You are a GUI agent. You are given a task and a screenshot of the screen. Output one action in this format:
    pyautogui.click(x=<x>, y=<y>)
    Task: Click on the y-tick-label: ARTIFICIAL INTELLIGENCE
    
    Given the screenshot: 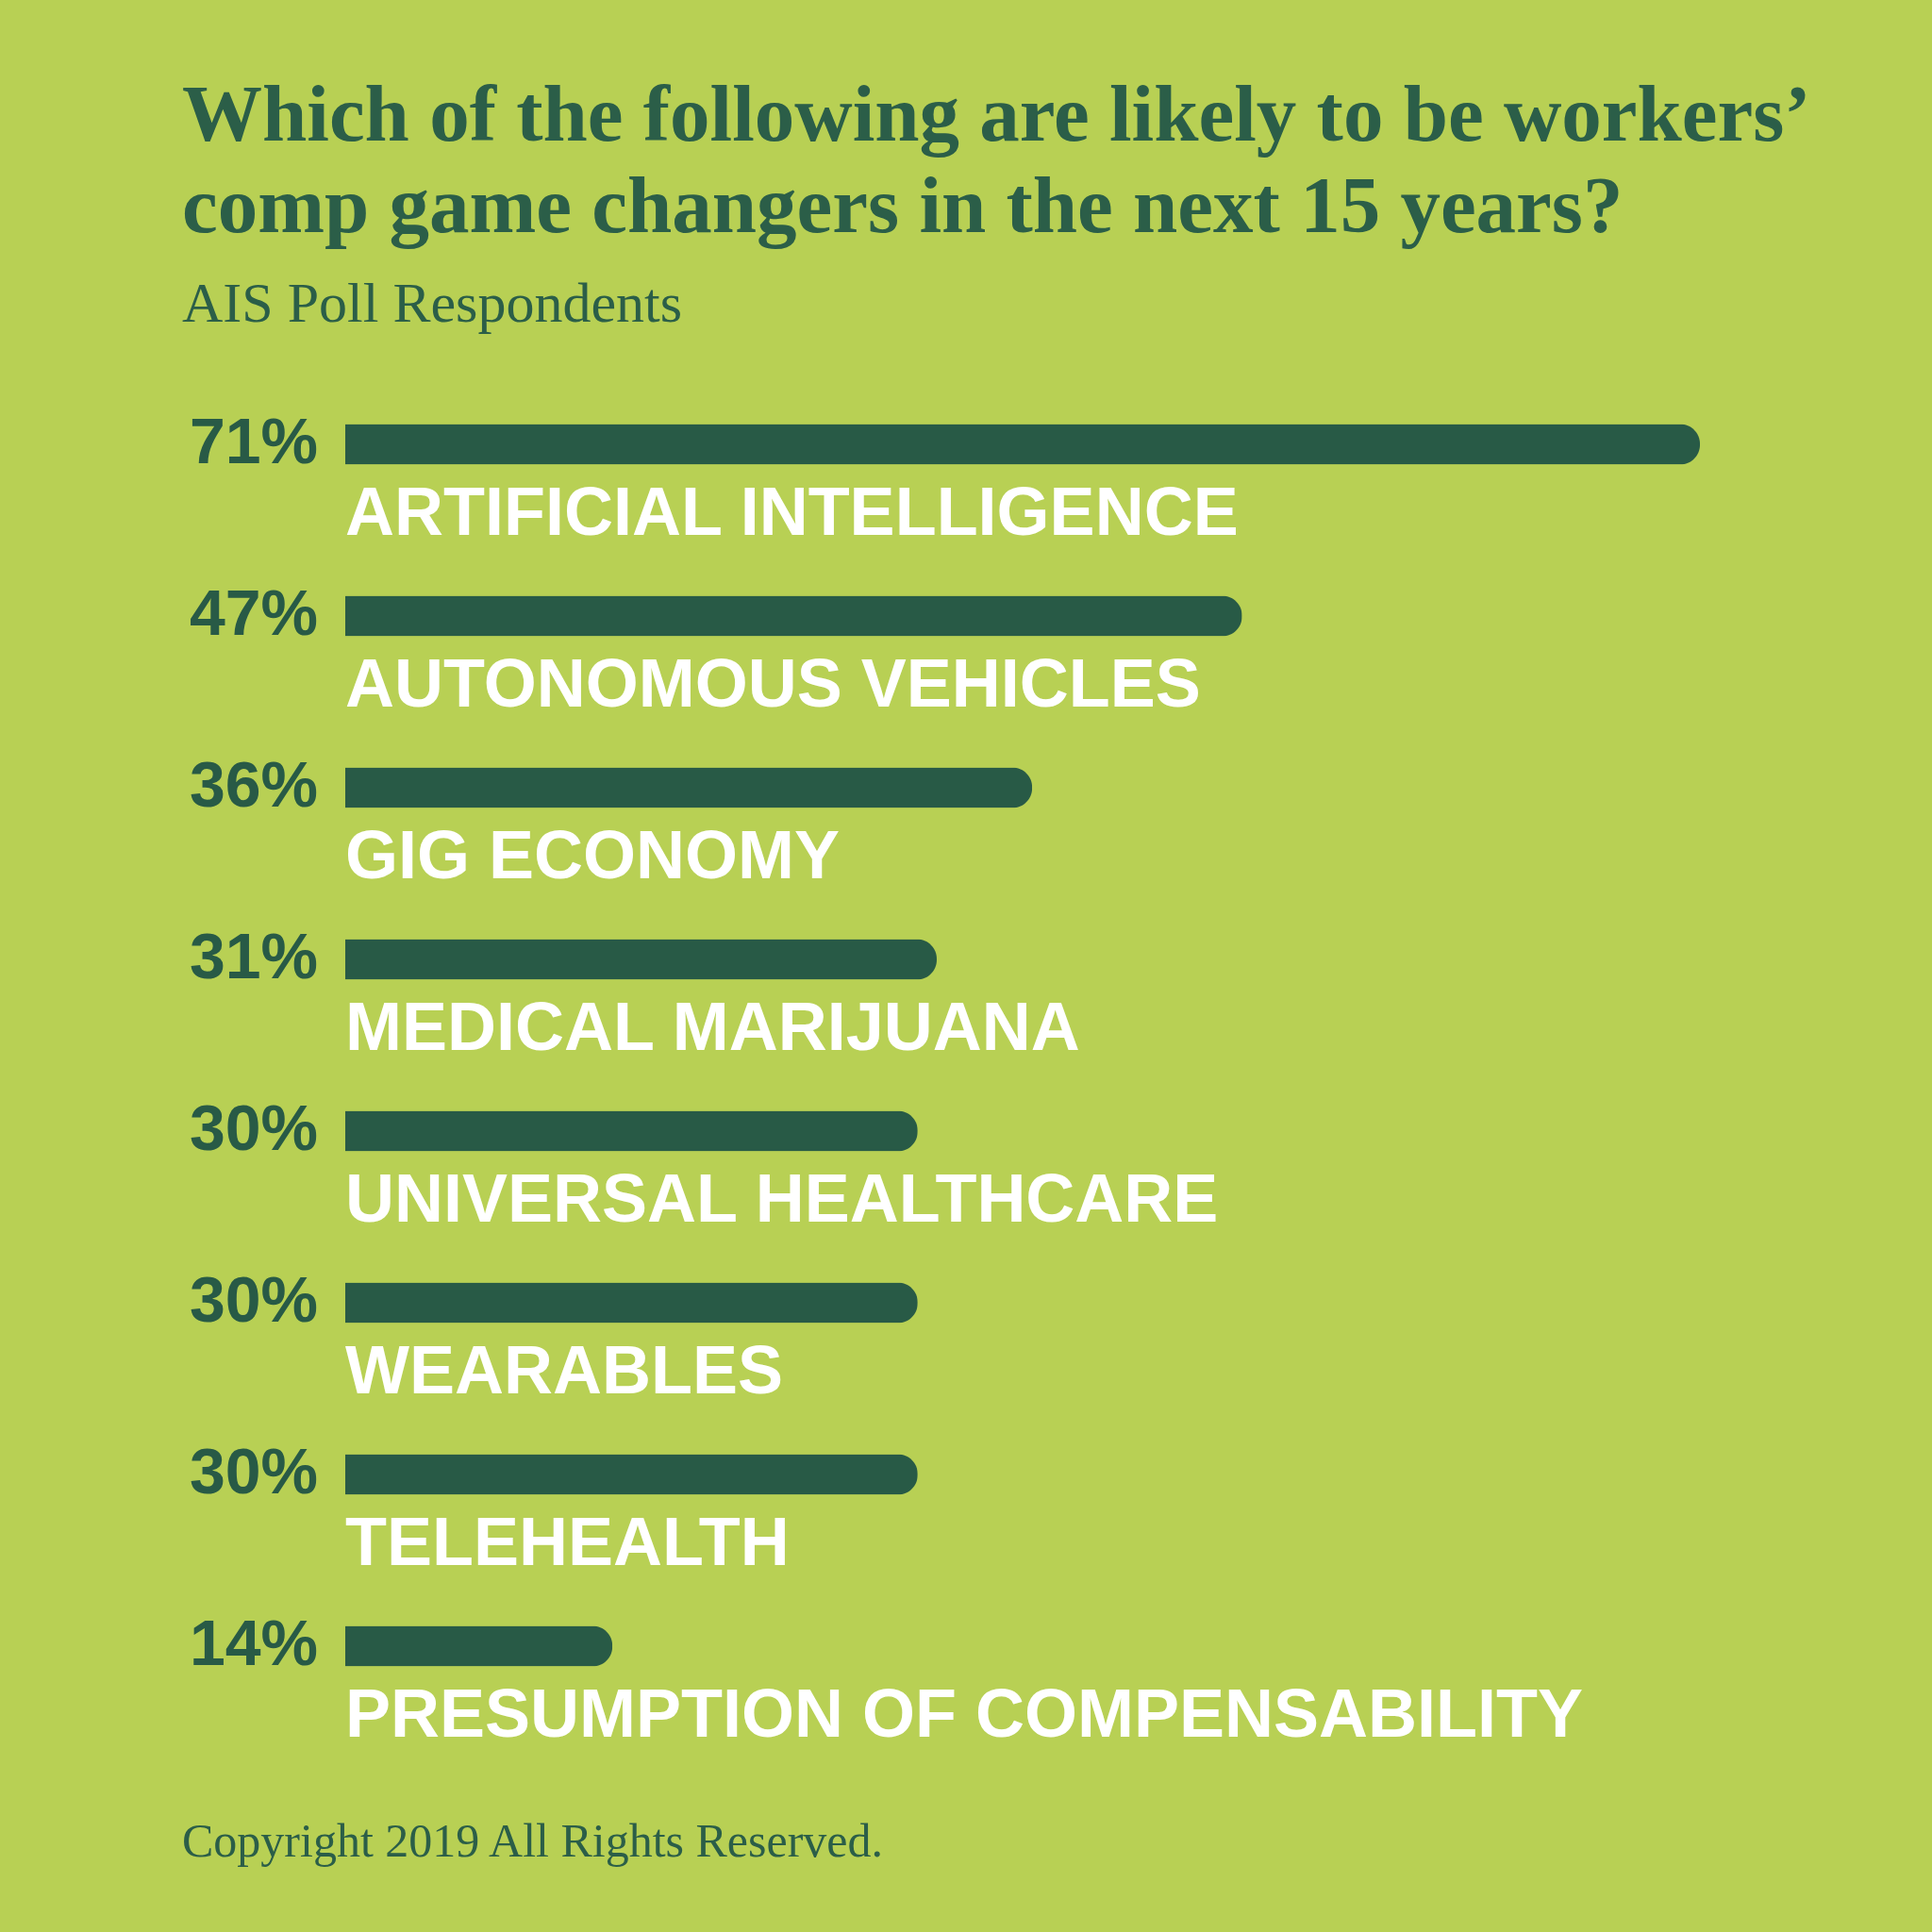 What is the action you would take?
    pyautogui.click(x=792, y=512)
    